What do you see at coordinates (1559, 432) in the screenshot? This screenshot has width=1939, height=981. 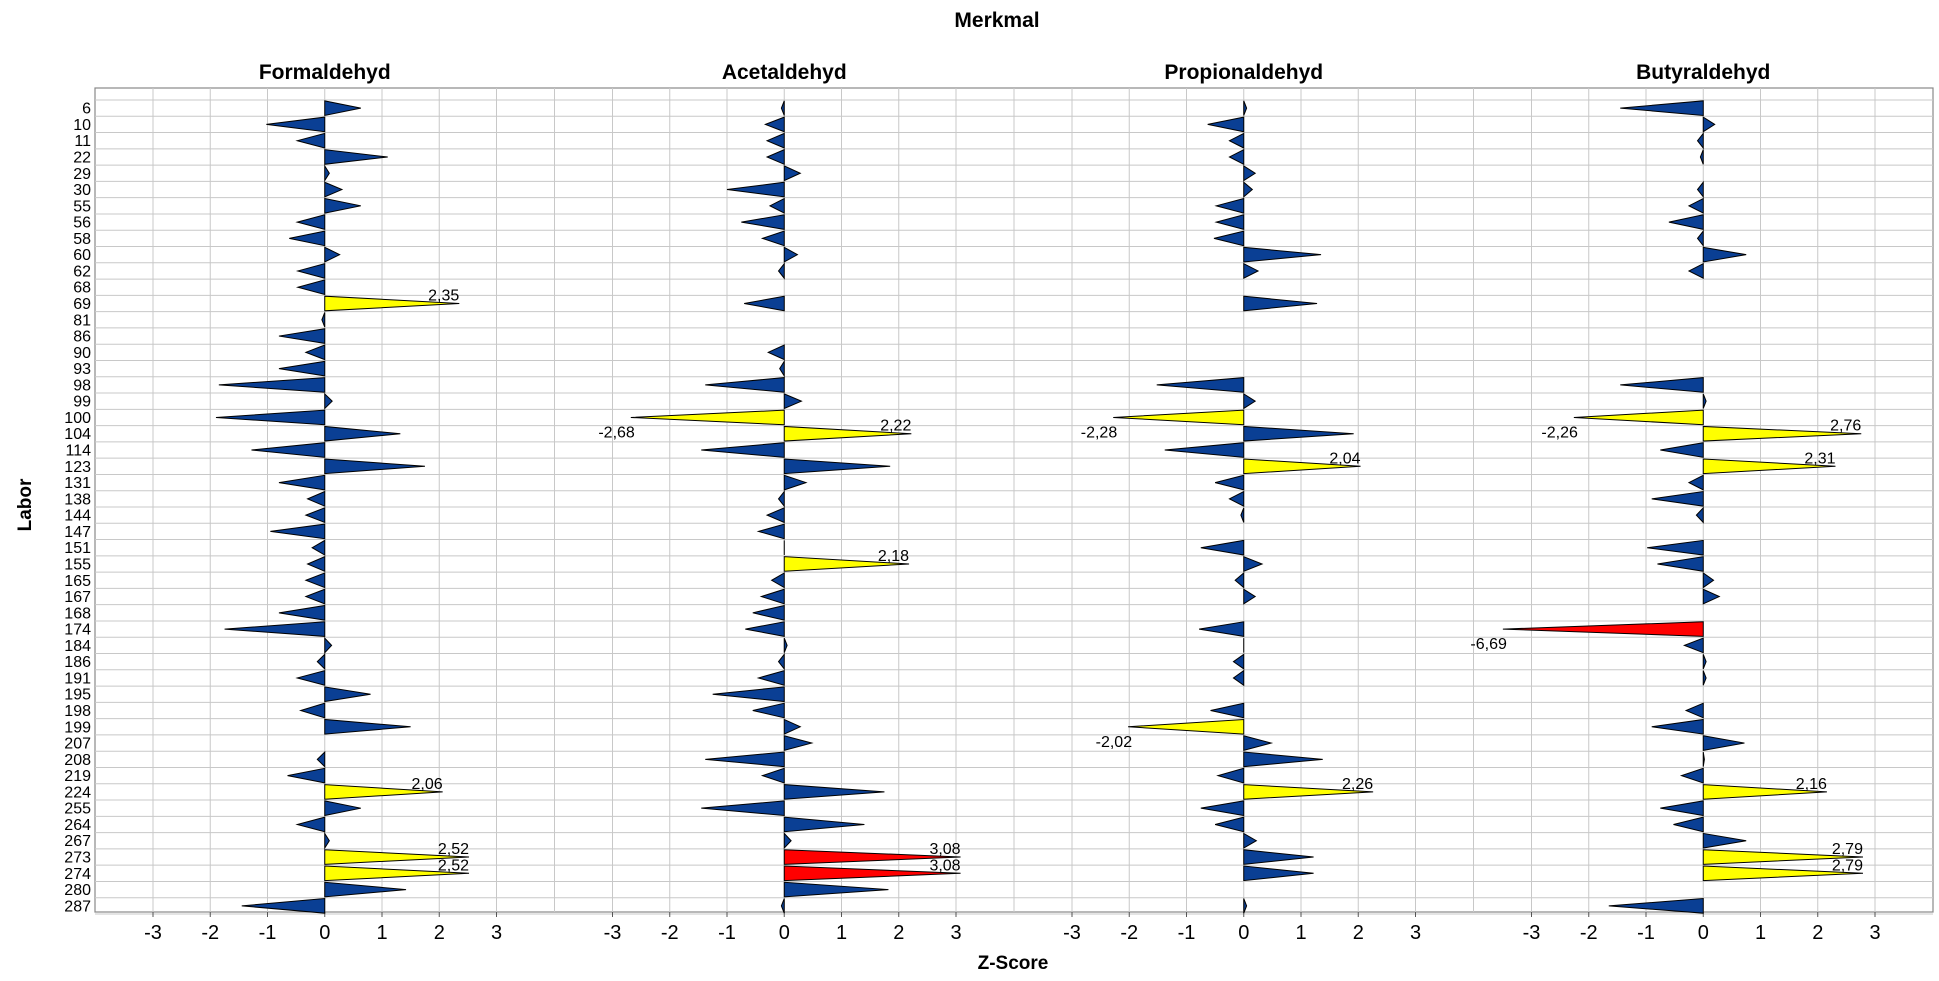 I see `data-label: -2,26` at bounding box center [1559, 432].